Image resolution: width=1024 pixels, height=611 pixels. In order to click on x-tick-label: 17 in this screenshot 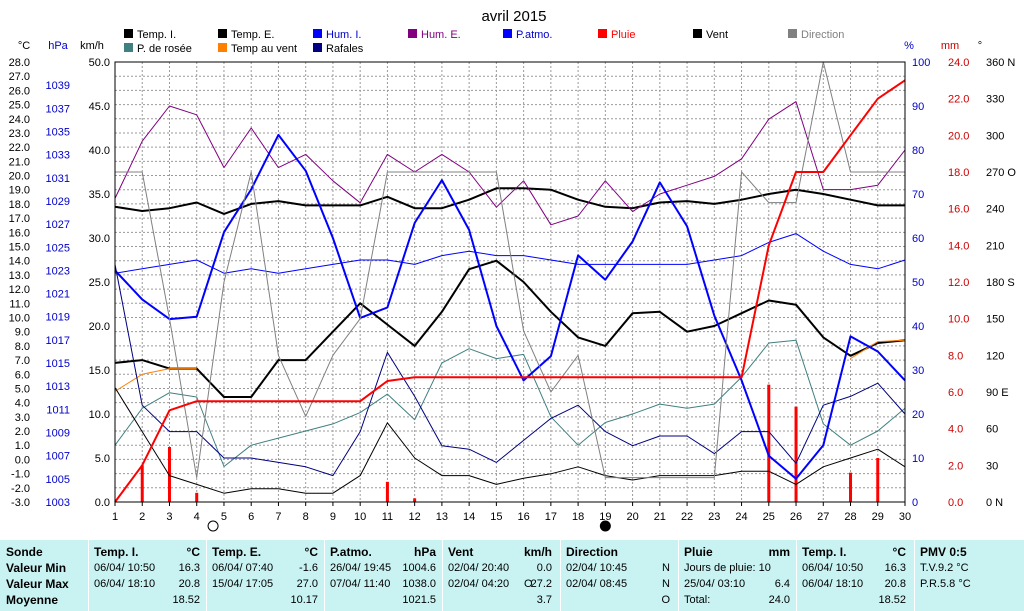, I will do `click(551, 517)`.